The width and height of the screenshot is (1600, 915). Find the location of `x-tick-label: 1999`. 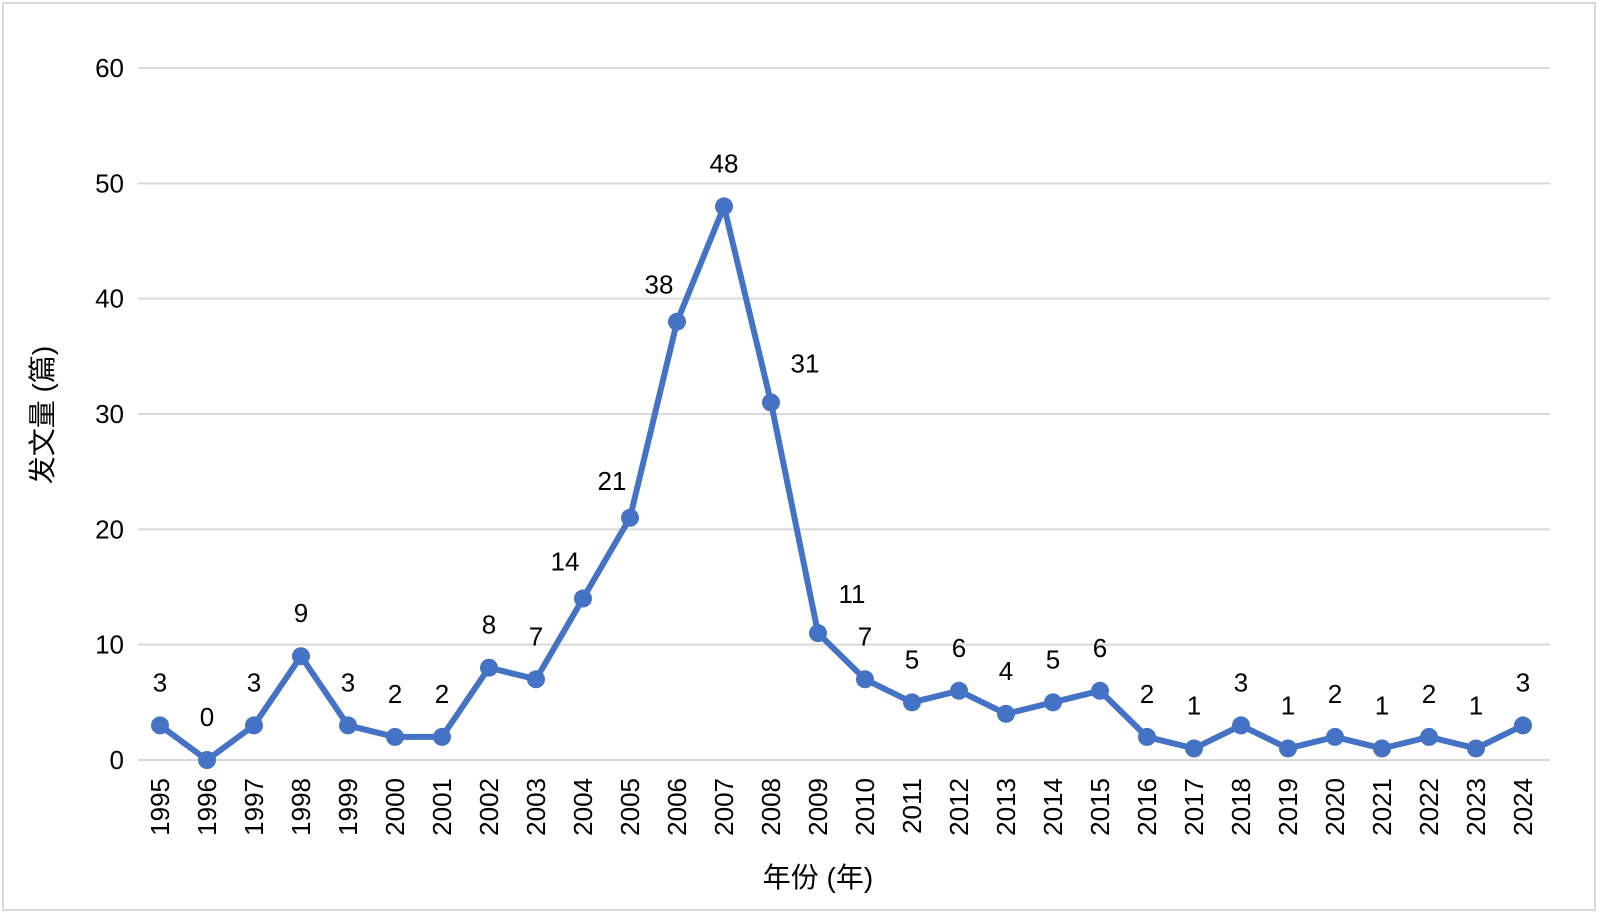

x-tick-label: 1999 is located at coordinates (348, 807).